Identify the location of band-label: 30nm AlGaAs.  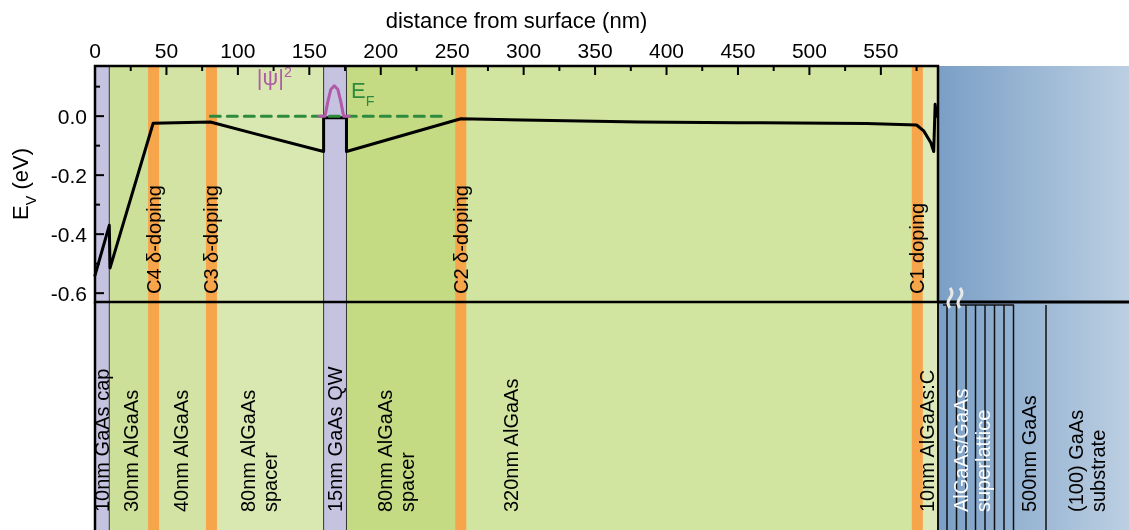
(130, 450).